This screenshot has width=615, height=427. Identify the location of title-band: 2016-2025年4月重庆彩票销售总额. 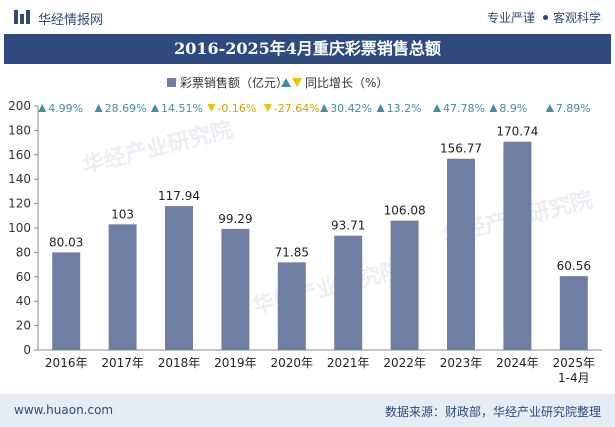
(307, 49).